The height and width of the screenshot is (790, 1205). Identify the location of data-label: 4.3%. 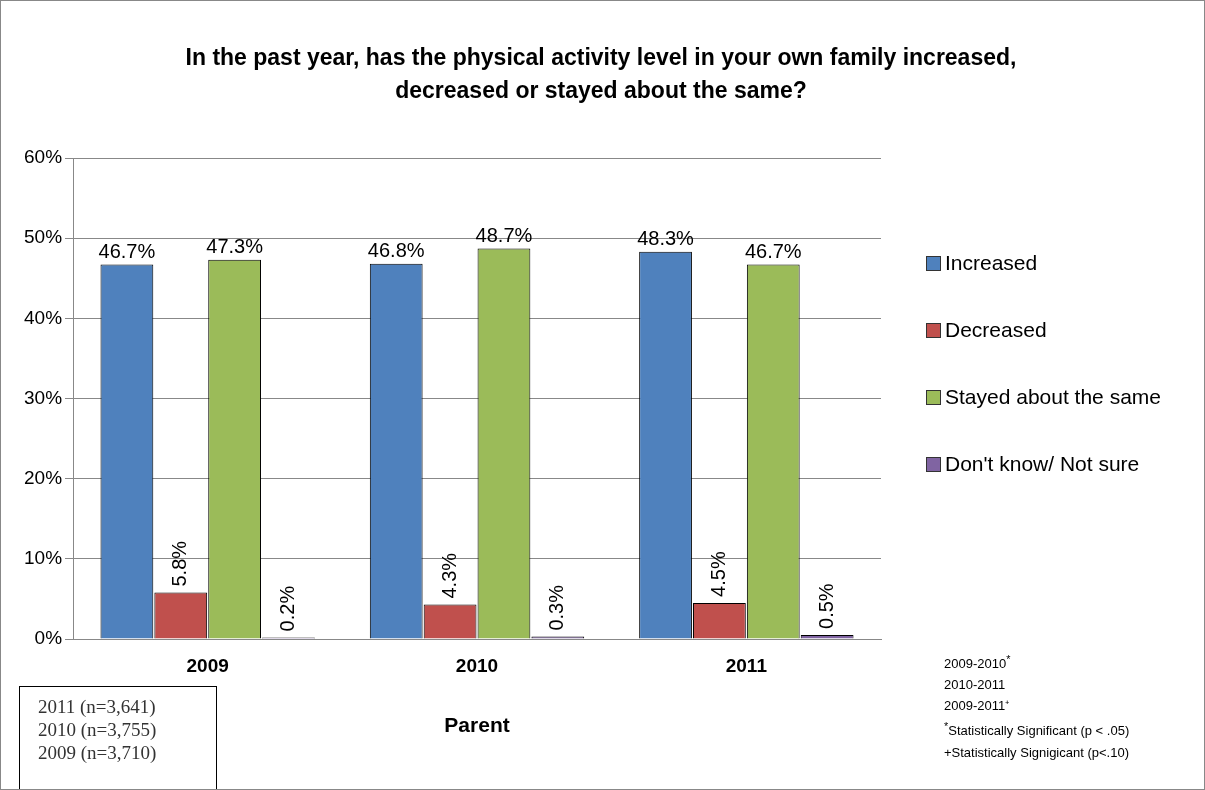
(448, 575).